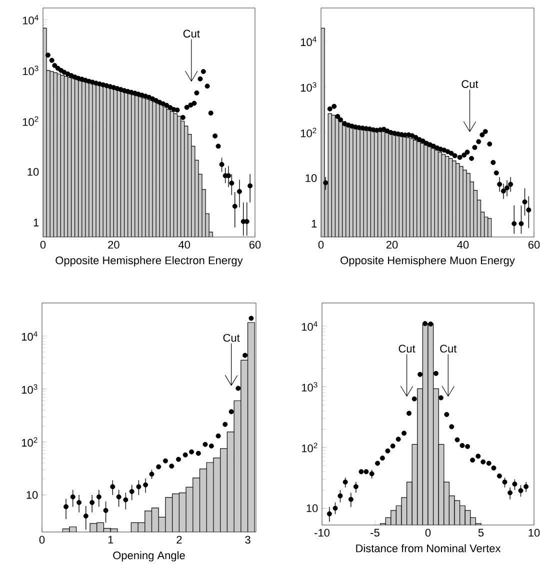 This screenshot has height=577, width=553. What do you see at coordinates (184, 244) in the screenshot?
I see `x-tick-label: 40` at bounding box center [184, 244].